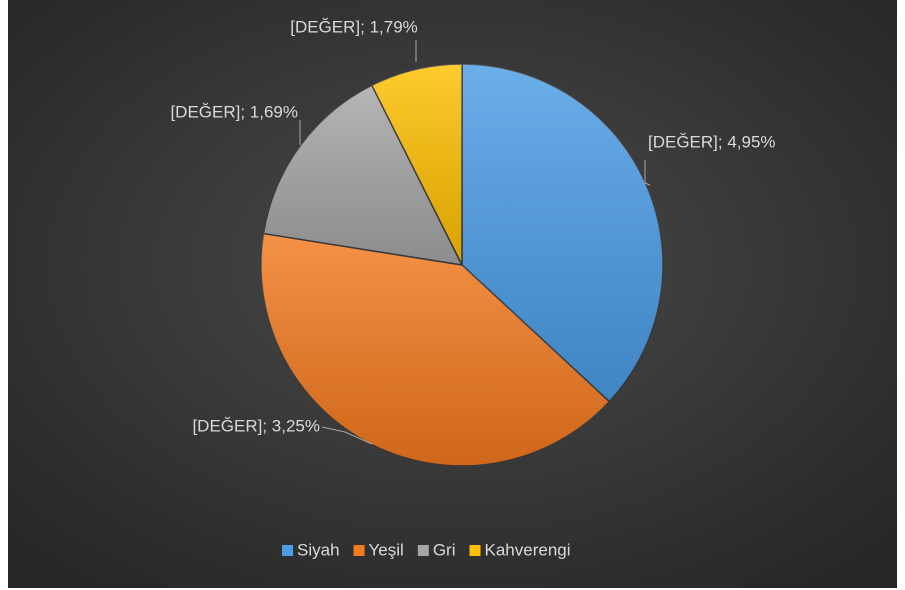 This screenshot has width=905, height=590. Describe the element at coordinates (712, 141) in the screenshot. I see `data-label: [DEĞER]; 4,95%` at that location.